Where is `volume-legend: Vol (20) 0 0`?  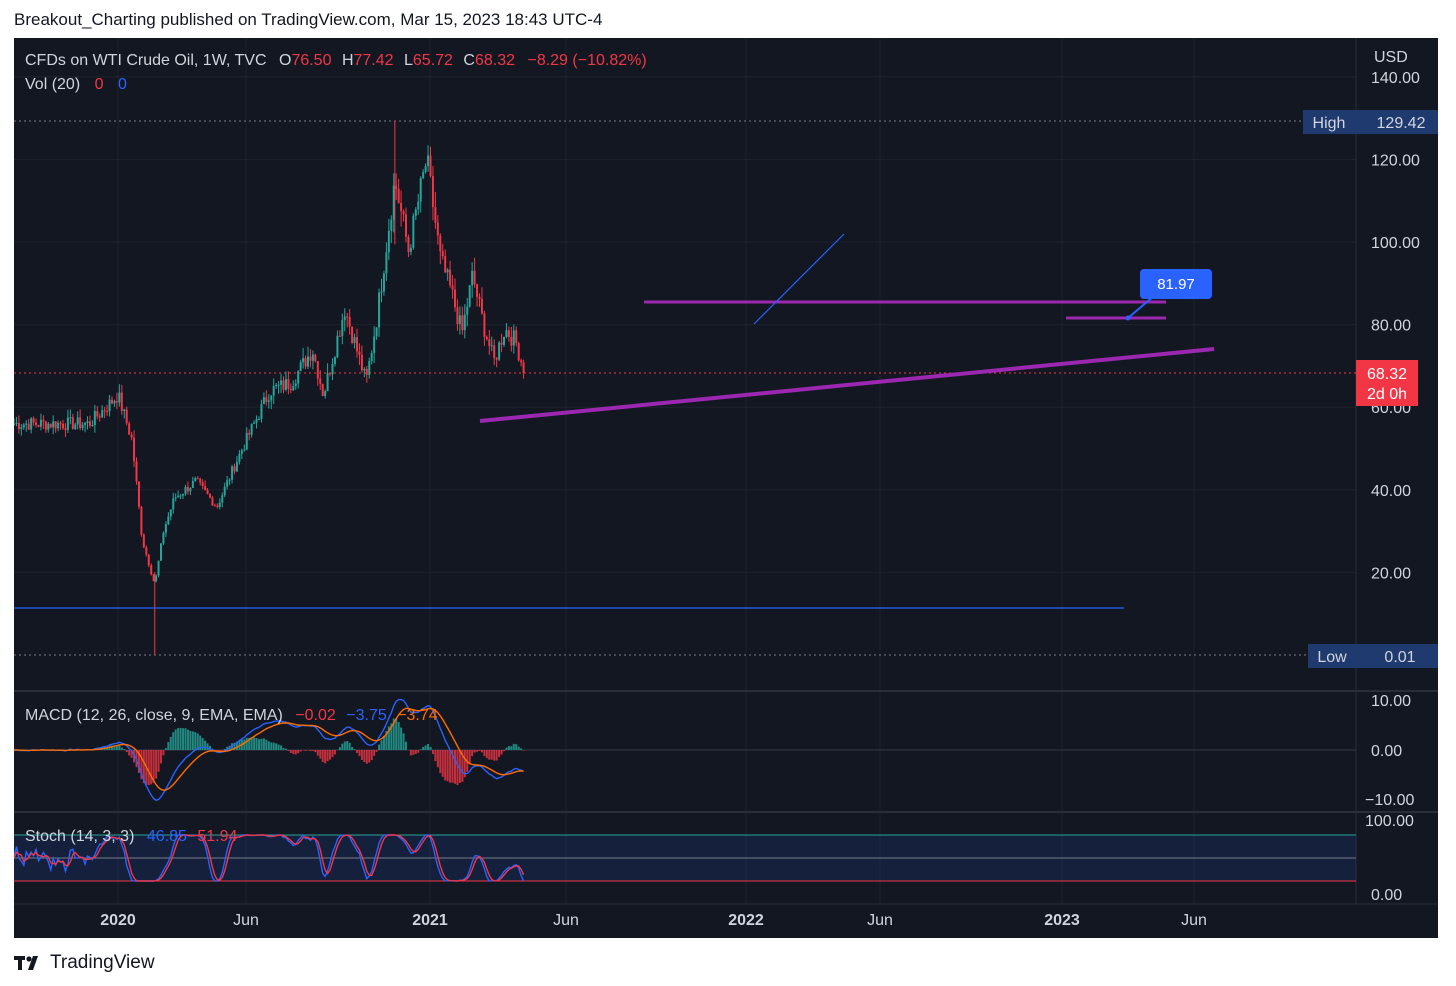 volume-legend: Vol (20) 0 0 is located at coordinates (76, 84).